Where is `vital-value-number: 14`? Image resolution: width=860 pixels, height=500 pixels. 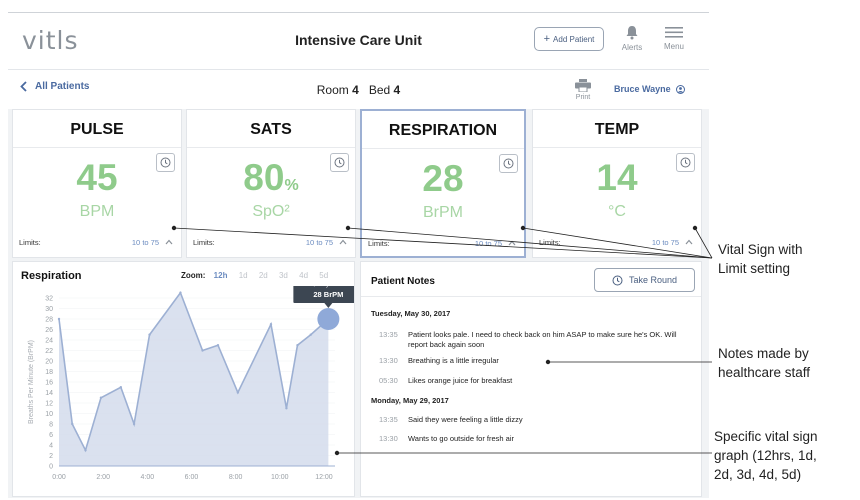 vital-value-number: 14 is located at coordinates (617, 177).